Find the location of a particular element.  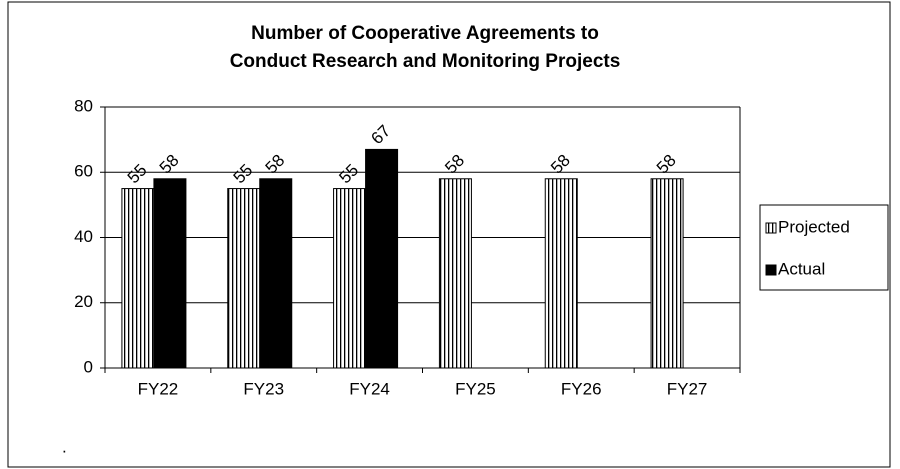

legend-label: Projected is located at coordinates (814, 226).